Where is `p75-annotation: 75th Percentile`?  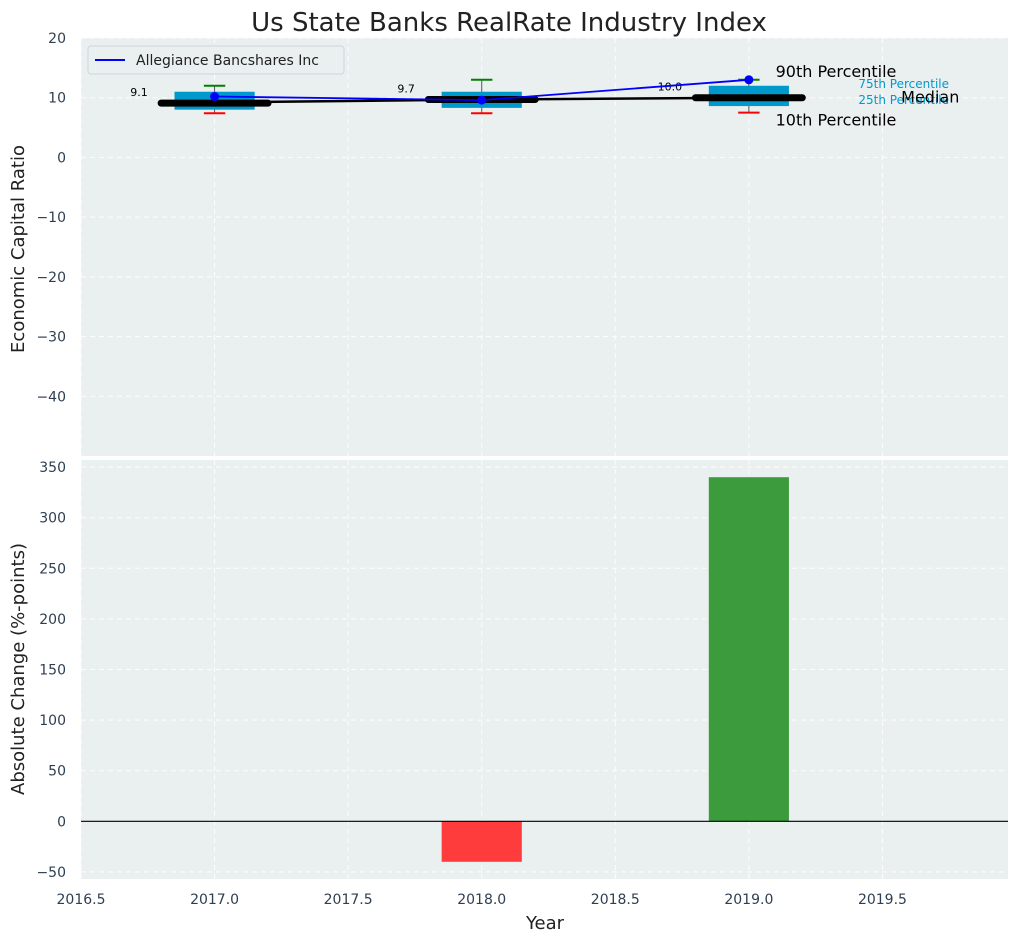 p75-annotation: 75th Percentile is located at coordinates (903, 84).